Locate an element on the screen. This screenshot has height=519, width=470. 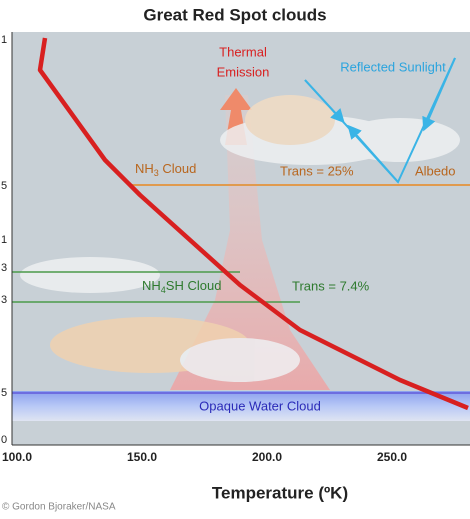
reflected-label: Reflected Sunlight is located at coordinates (393, 66).